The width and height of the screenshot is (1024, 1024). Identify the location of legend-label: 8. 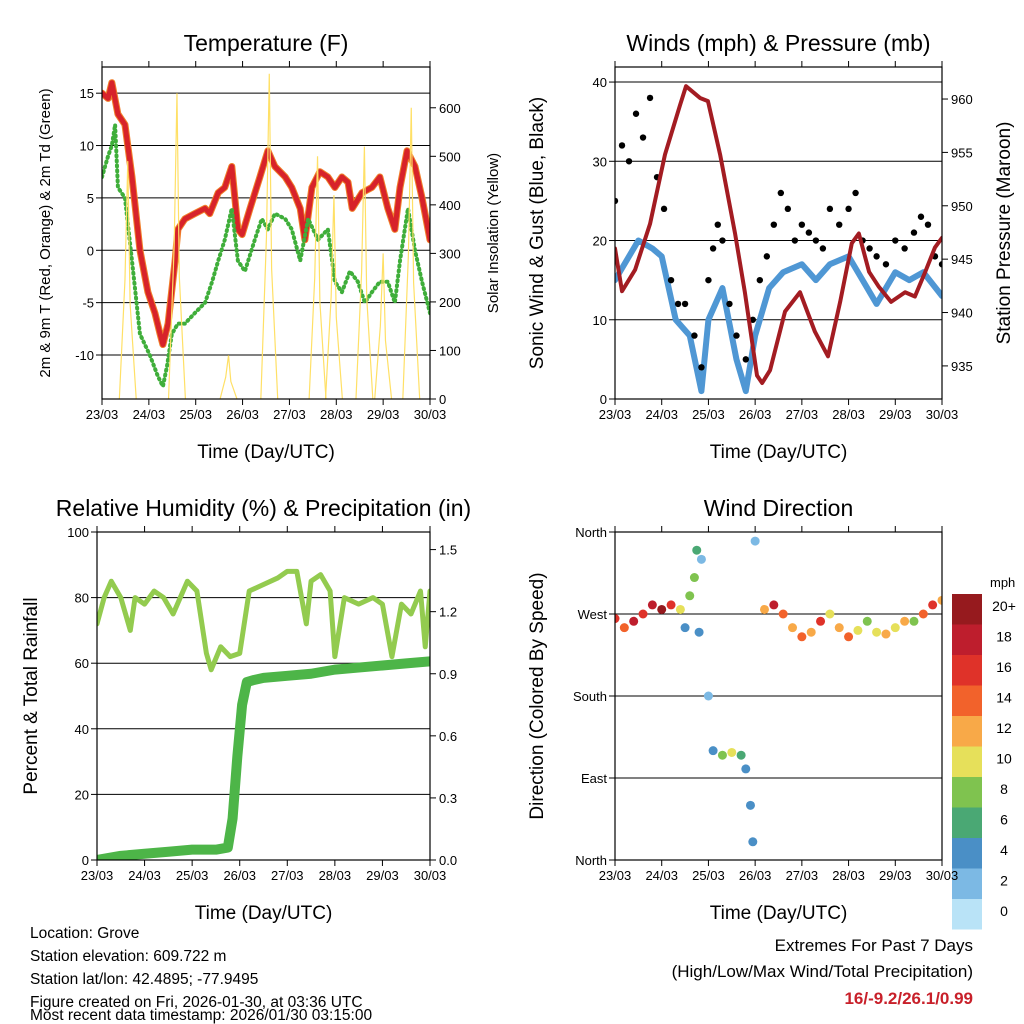
(1004, 789).